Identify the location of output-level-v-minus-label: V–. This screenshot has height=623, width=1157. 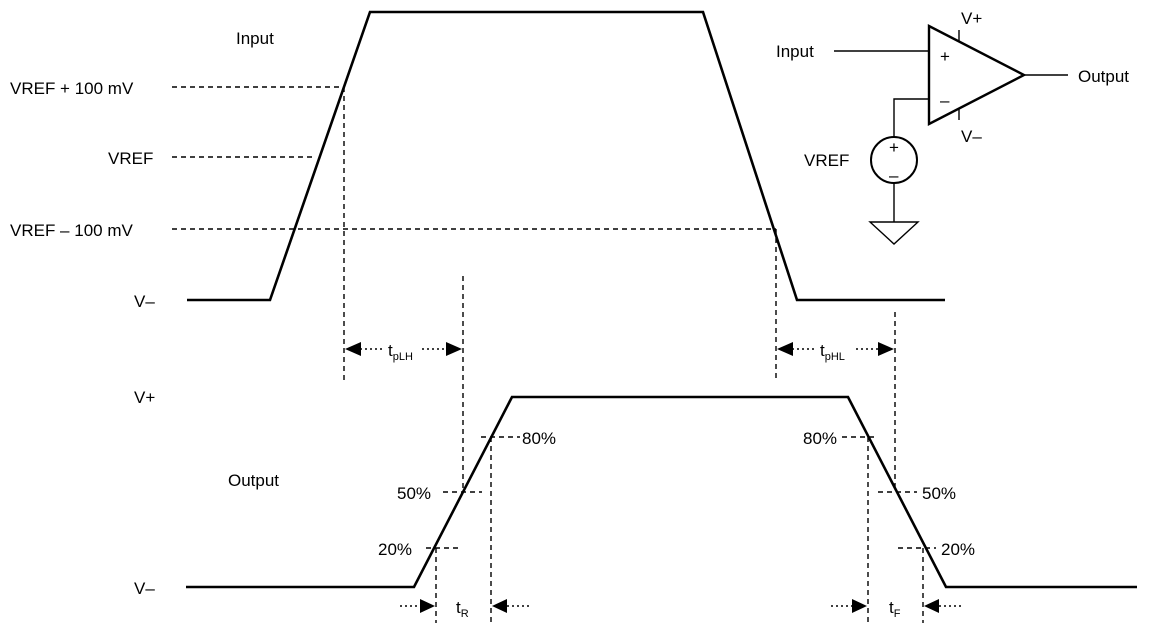
(144, 588).